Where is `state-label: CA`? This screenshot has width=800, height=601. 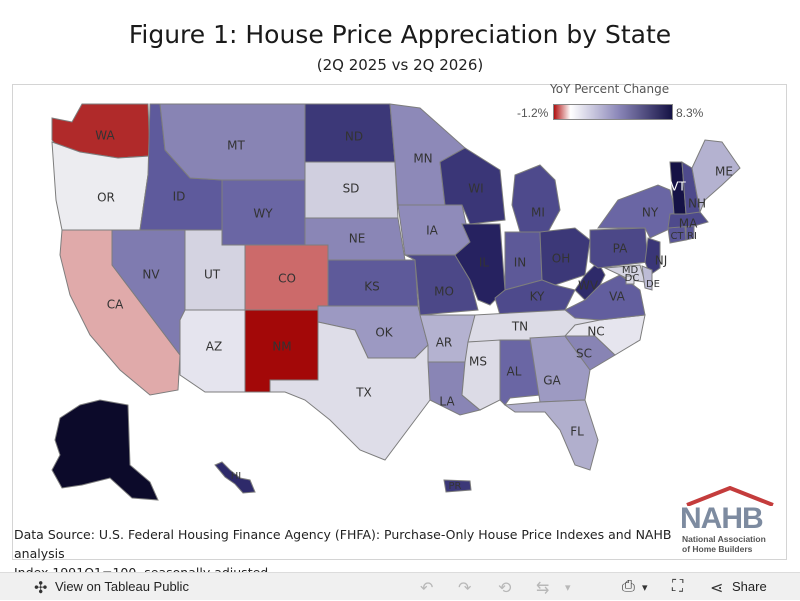 state-label: CA is located at coordinates (115, 305).